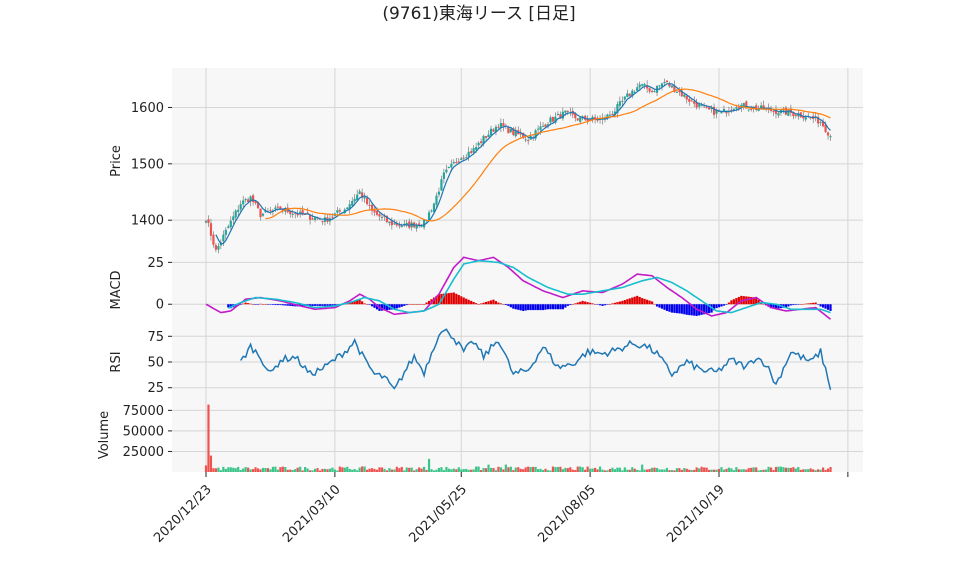  I want to click on rsi-y-tick-label: 50, so click(155, 363).